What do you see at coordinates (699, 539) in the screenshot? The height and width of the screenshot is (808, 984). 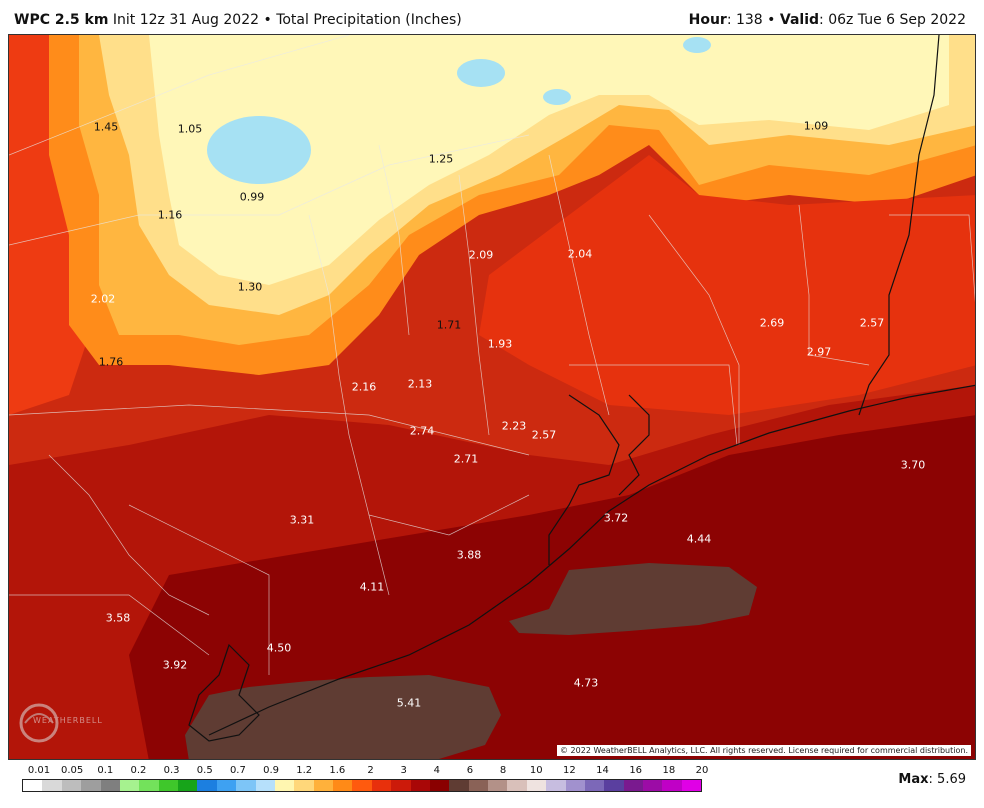 I see `precip-value: 4.44` at bounding box center [699, 539].